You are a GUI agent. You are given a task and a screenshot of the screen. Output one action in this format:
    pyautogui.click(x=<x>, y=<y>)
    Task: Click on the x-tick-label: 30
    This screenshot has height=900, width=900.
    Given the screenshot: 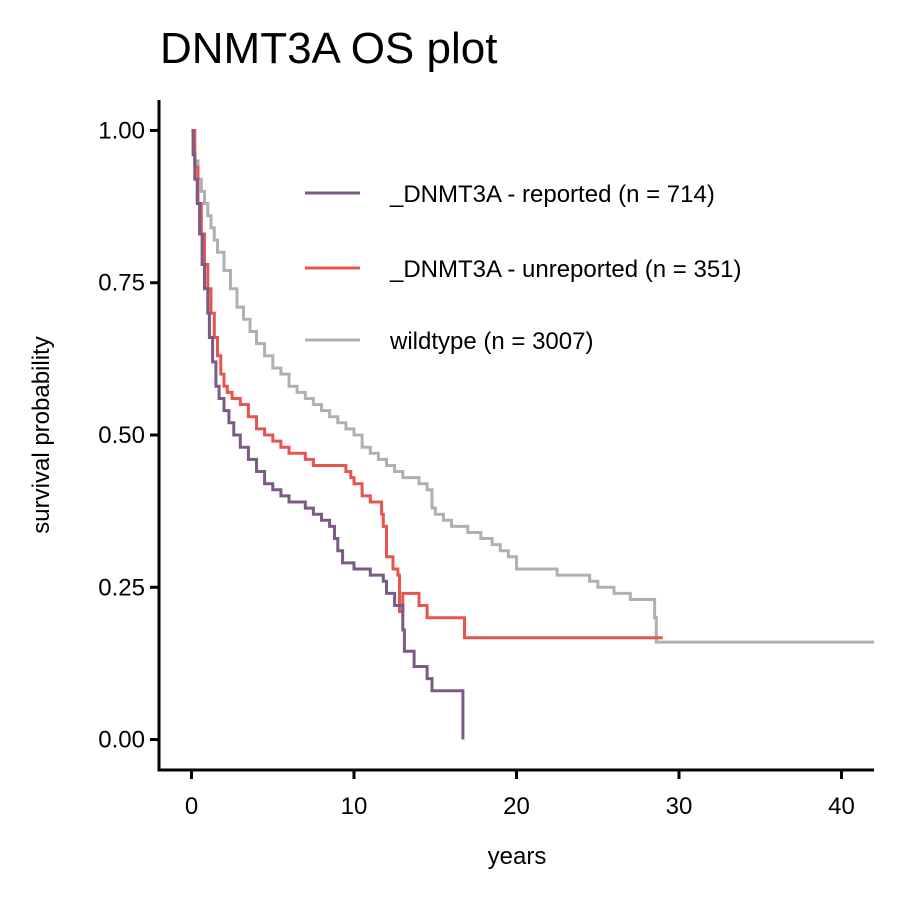 What is the action you would take?
    pyautogui.click(x=679, y=806)
    